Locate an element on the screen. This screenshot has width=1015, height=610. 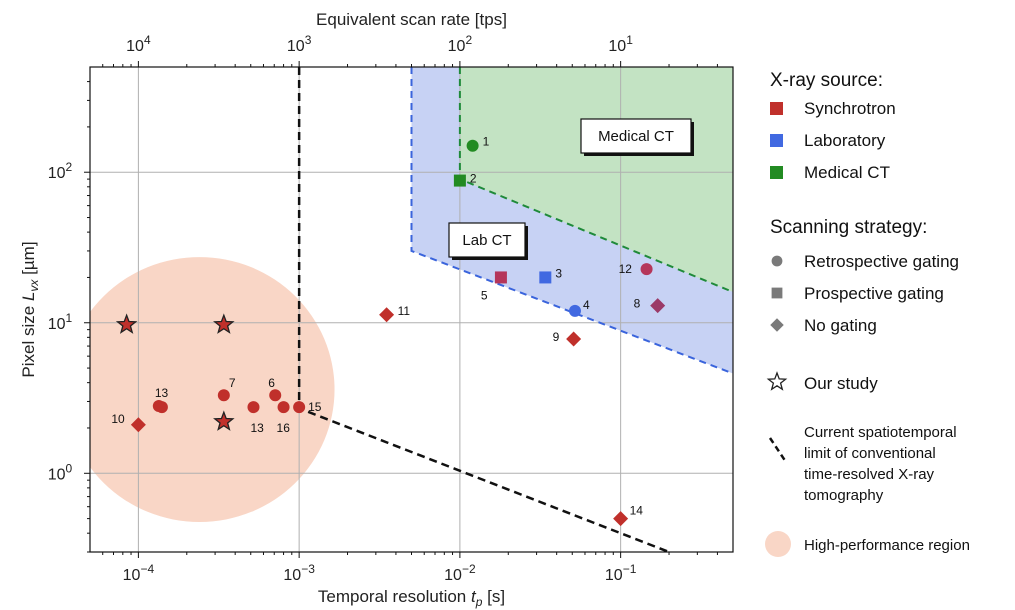
point-label: 8 is located at coordinates (637, 304).